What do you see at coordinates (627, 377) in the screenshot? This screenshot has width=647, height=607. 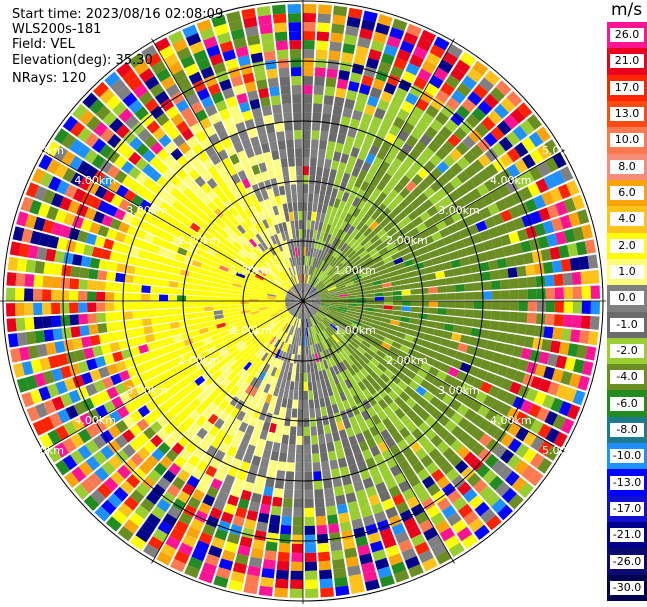 I see `colorbar-tick-label: -4.0` at bounding box center [627, 377].